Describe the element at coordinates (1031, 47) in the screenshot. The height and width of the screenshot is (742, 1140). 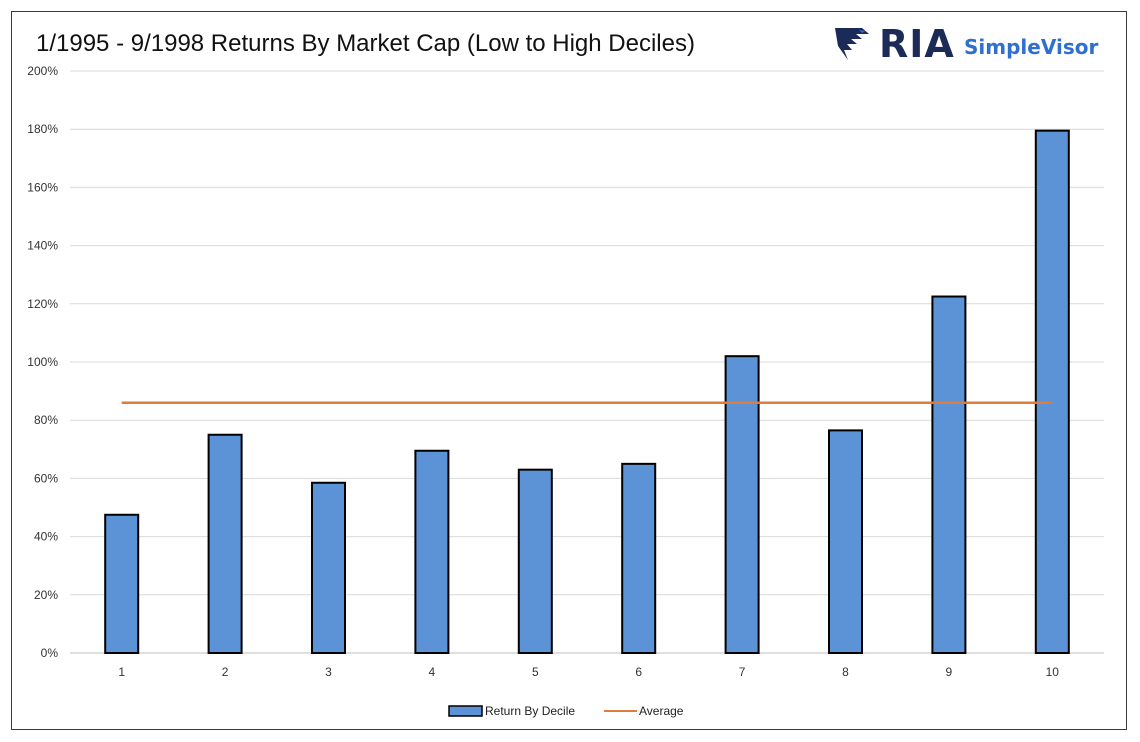
I see `logo-product-text: SimpleVisor` at that location.